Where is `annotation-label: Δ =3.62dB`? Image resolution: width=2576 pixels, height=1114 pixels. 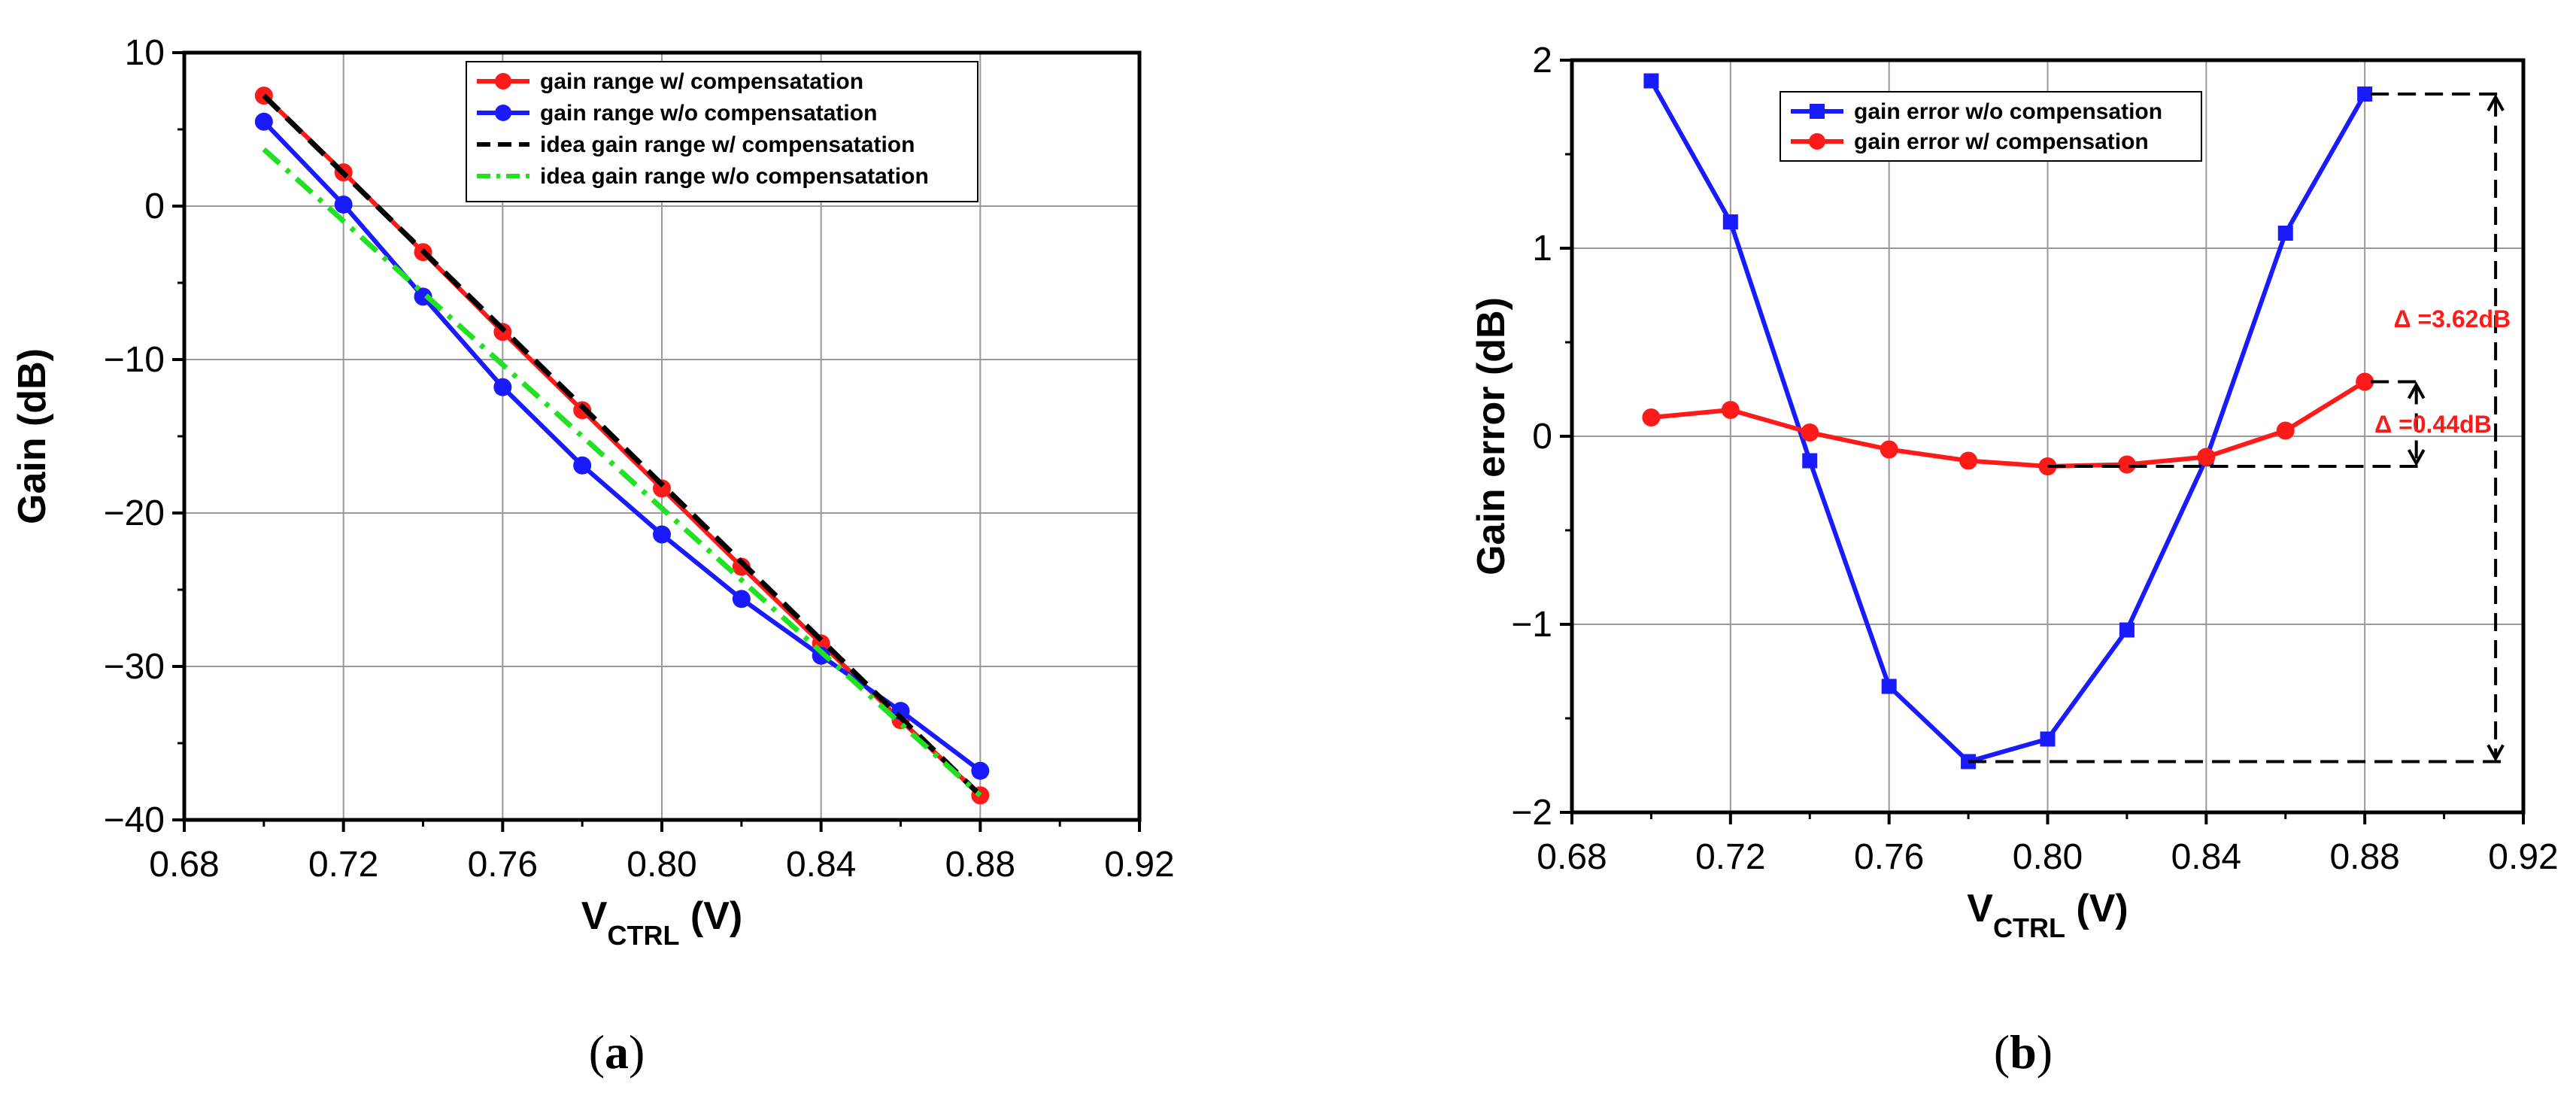
annotation-label: Δ =3.62dB is located at coordinates (2452, 318).